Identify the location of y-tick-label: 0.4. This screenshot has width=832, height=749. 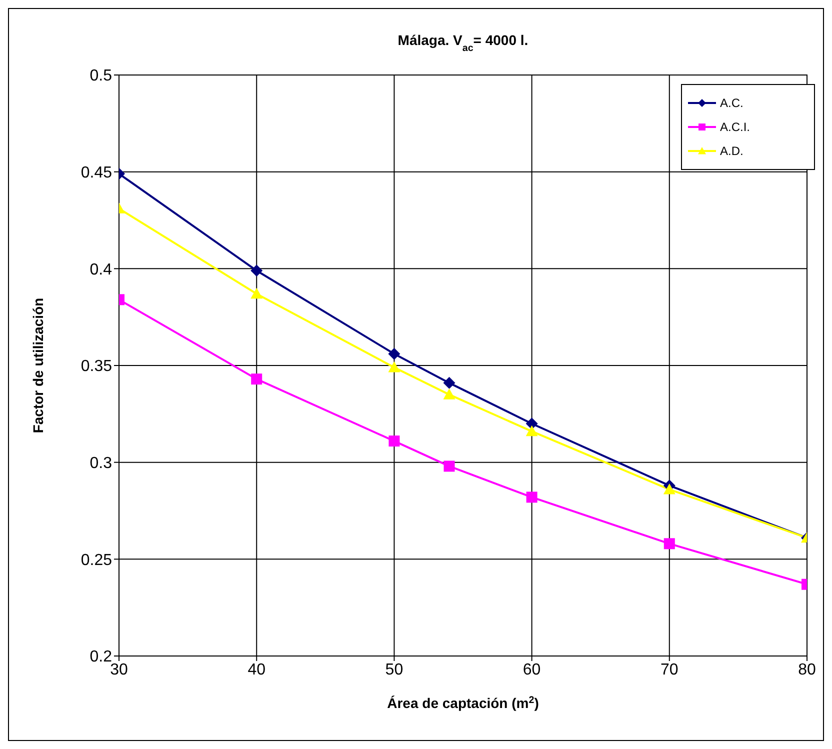
(101, 269).